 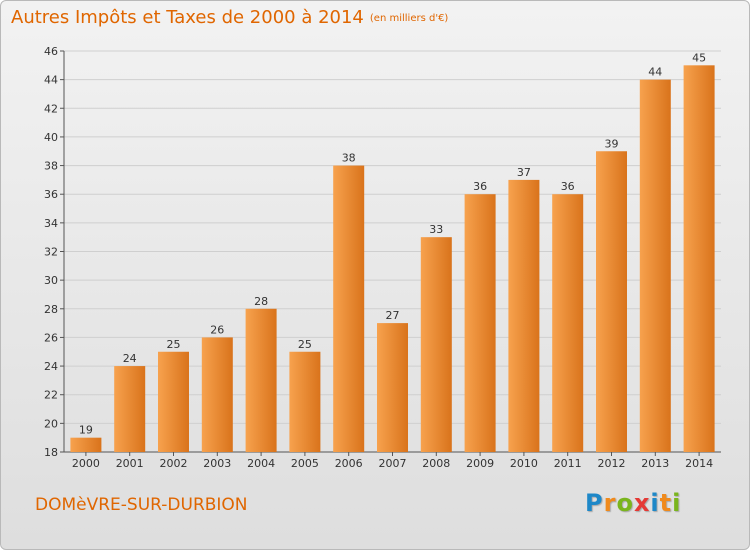 I want to click on x-tick-label-2008: 2008, so click(x=436, y=463).